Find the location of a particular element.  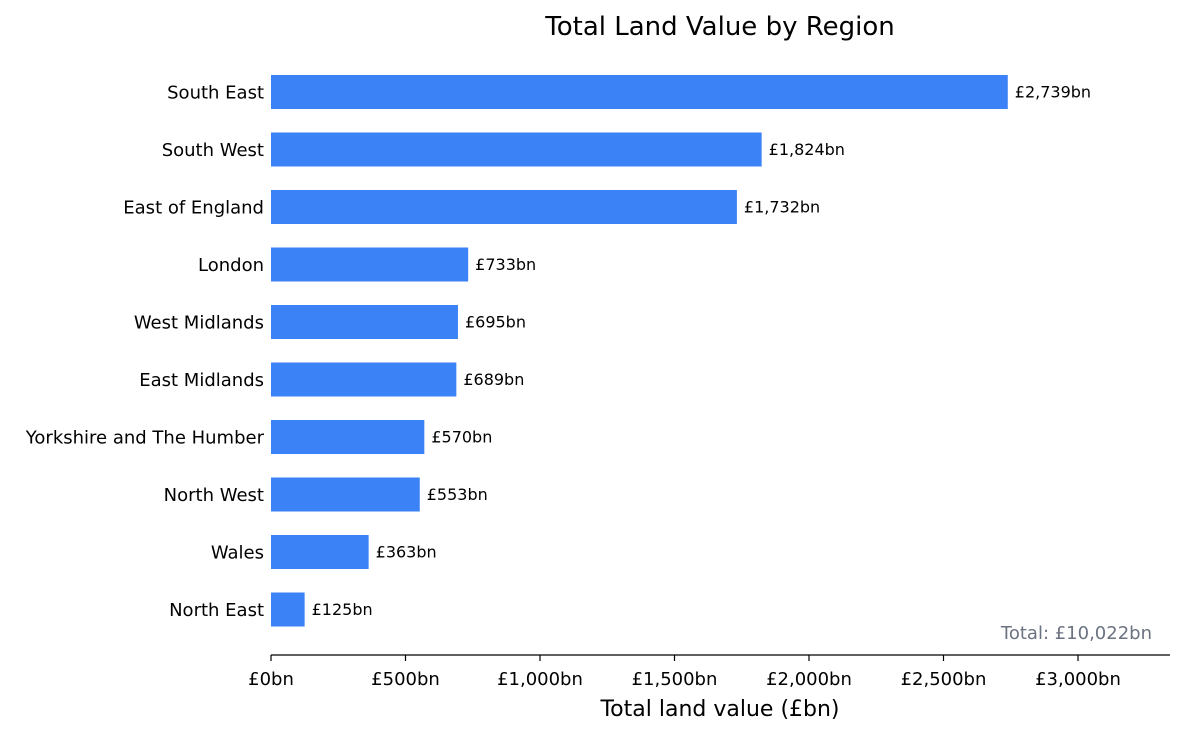

x-tick-label: £500bn is located at coordinates (405, 679).